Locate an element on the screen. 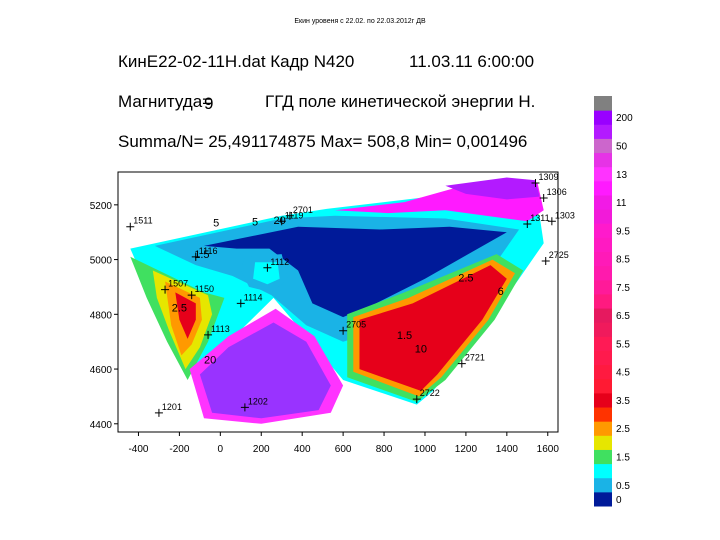 The height and width of the screenshot is (540, 720). legend-label: 5.5 is located at coordinates (623, 344).